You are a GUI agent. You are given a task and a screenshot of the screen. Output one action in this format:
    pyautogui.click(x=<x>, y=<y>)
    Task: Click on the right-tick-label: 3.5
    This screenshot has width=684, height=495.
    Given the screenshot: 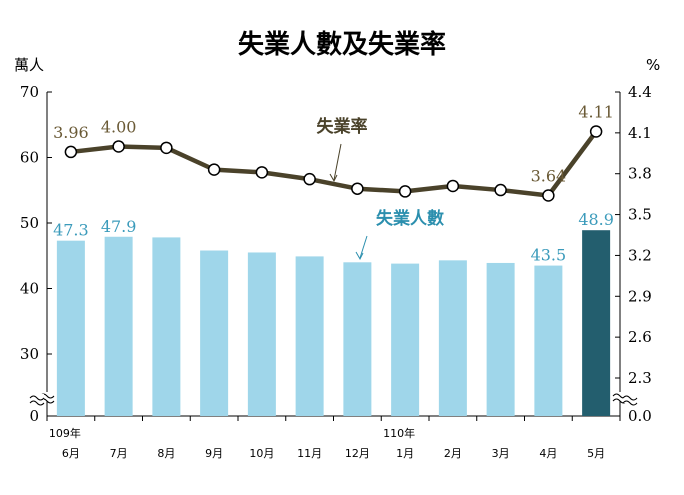 What is the action you would take?
    pyautogui.click(x=640, y=215)
    